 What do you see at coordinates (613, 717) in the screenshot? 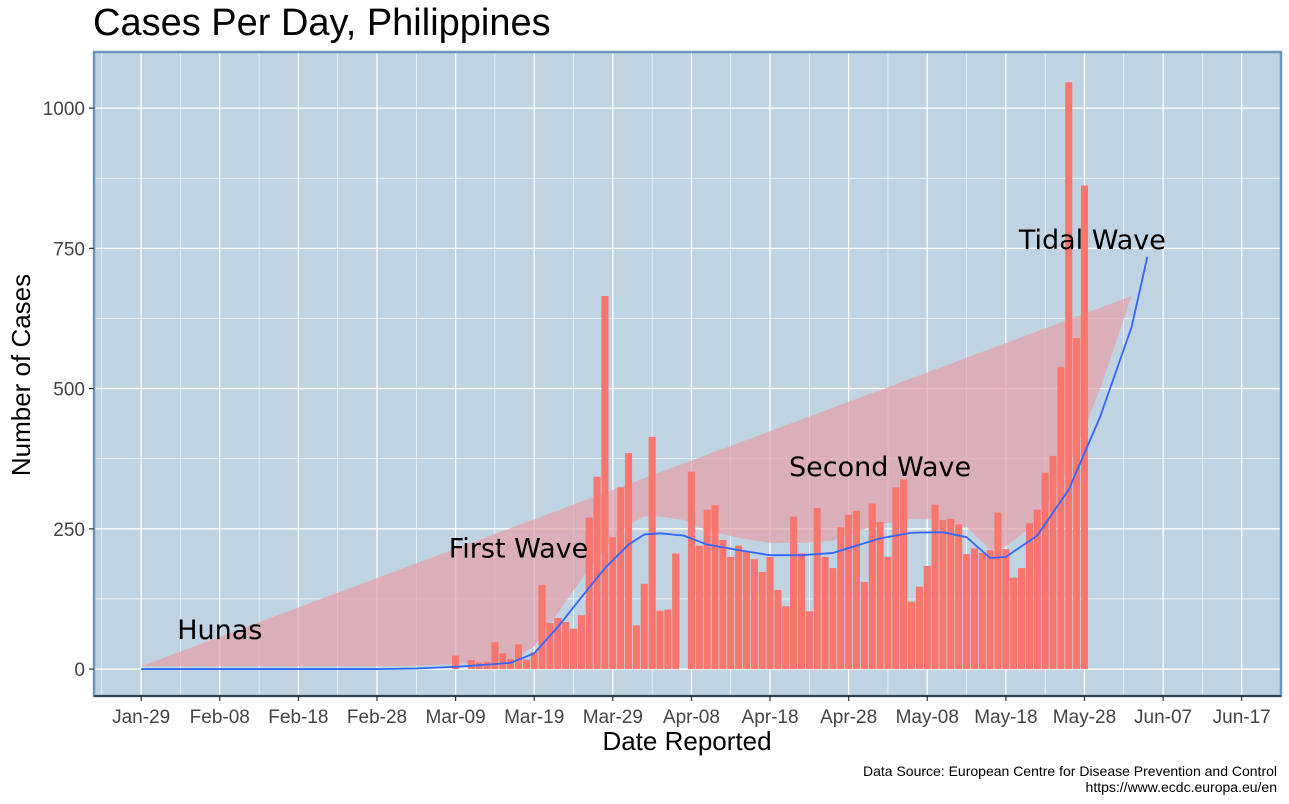
I see `x-tick-label: Mar-29` at bounding box center [613, 717].